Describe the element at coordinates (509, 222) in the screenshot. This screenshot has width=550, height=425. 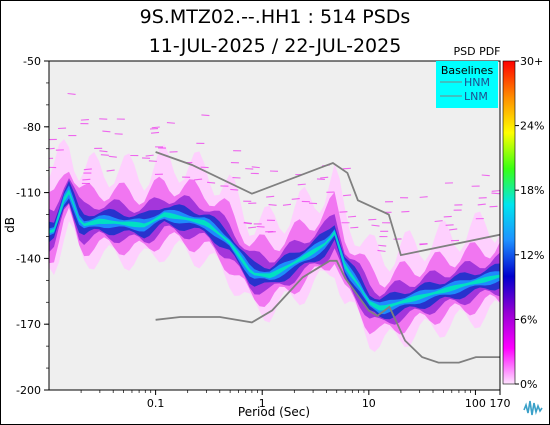
I see `colorbar` at that location.